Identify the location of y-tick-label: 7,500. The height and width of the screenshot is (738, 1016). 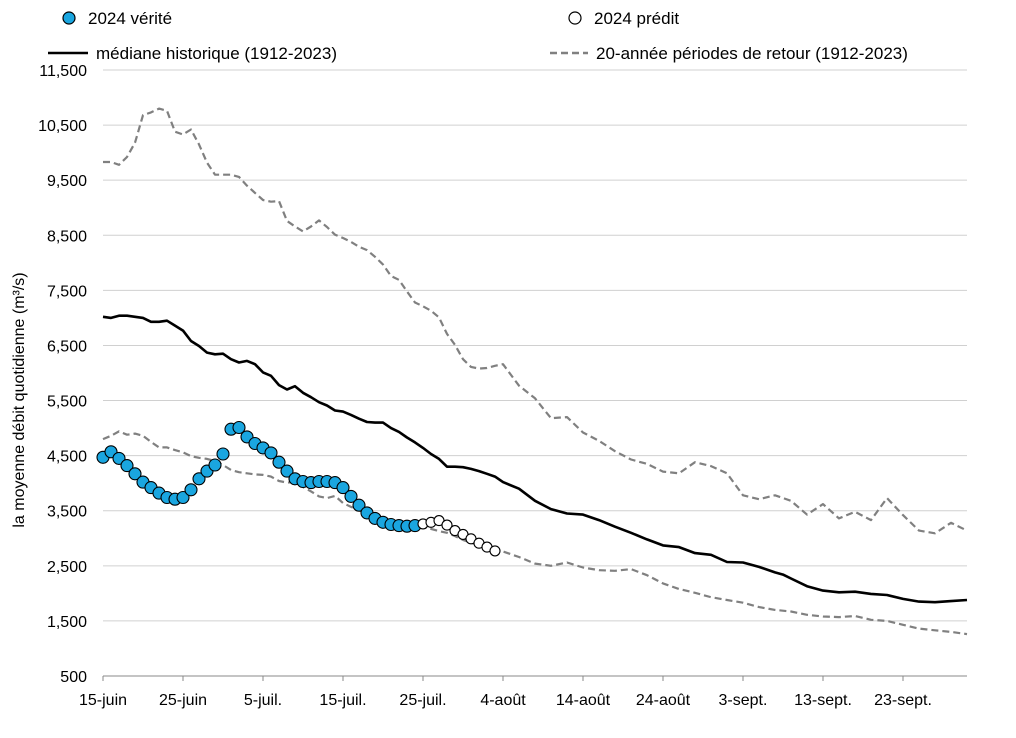
(67, 291).